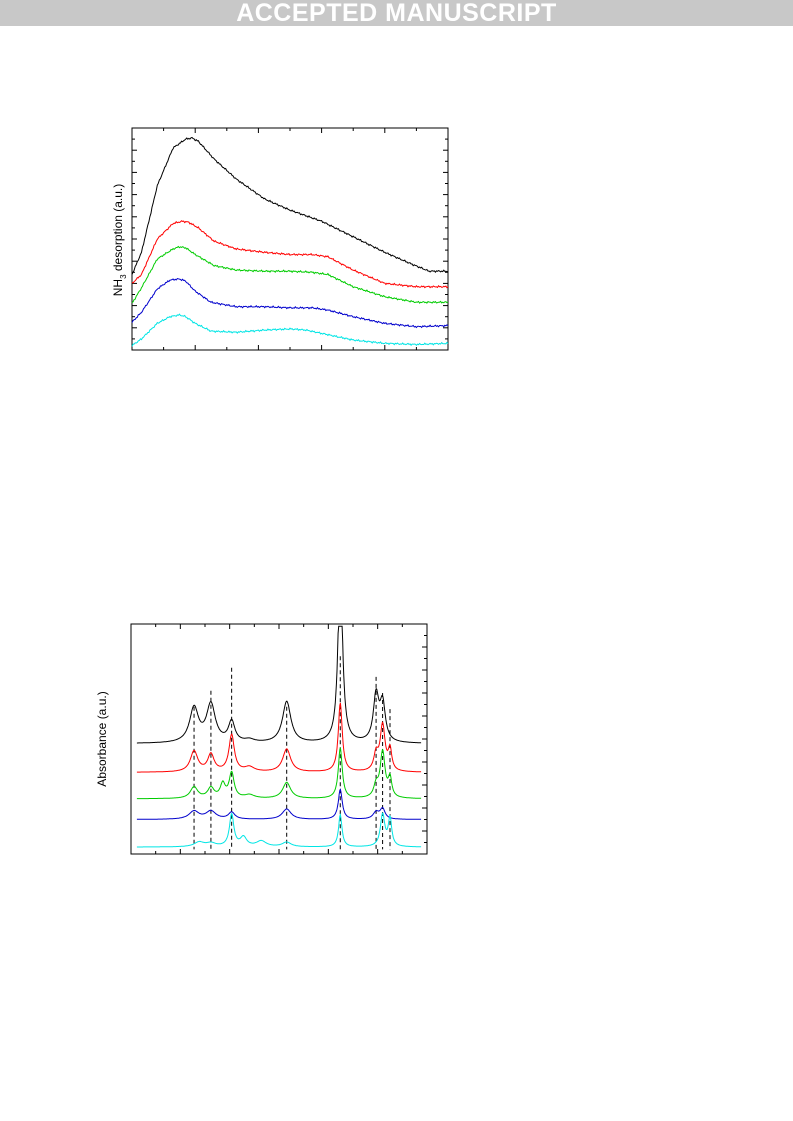  I want to click on reference-lines, so click(292, 753).